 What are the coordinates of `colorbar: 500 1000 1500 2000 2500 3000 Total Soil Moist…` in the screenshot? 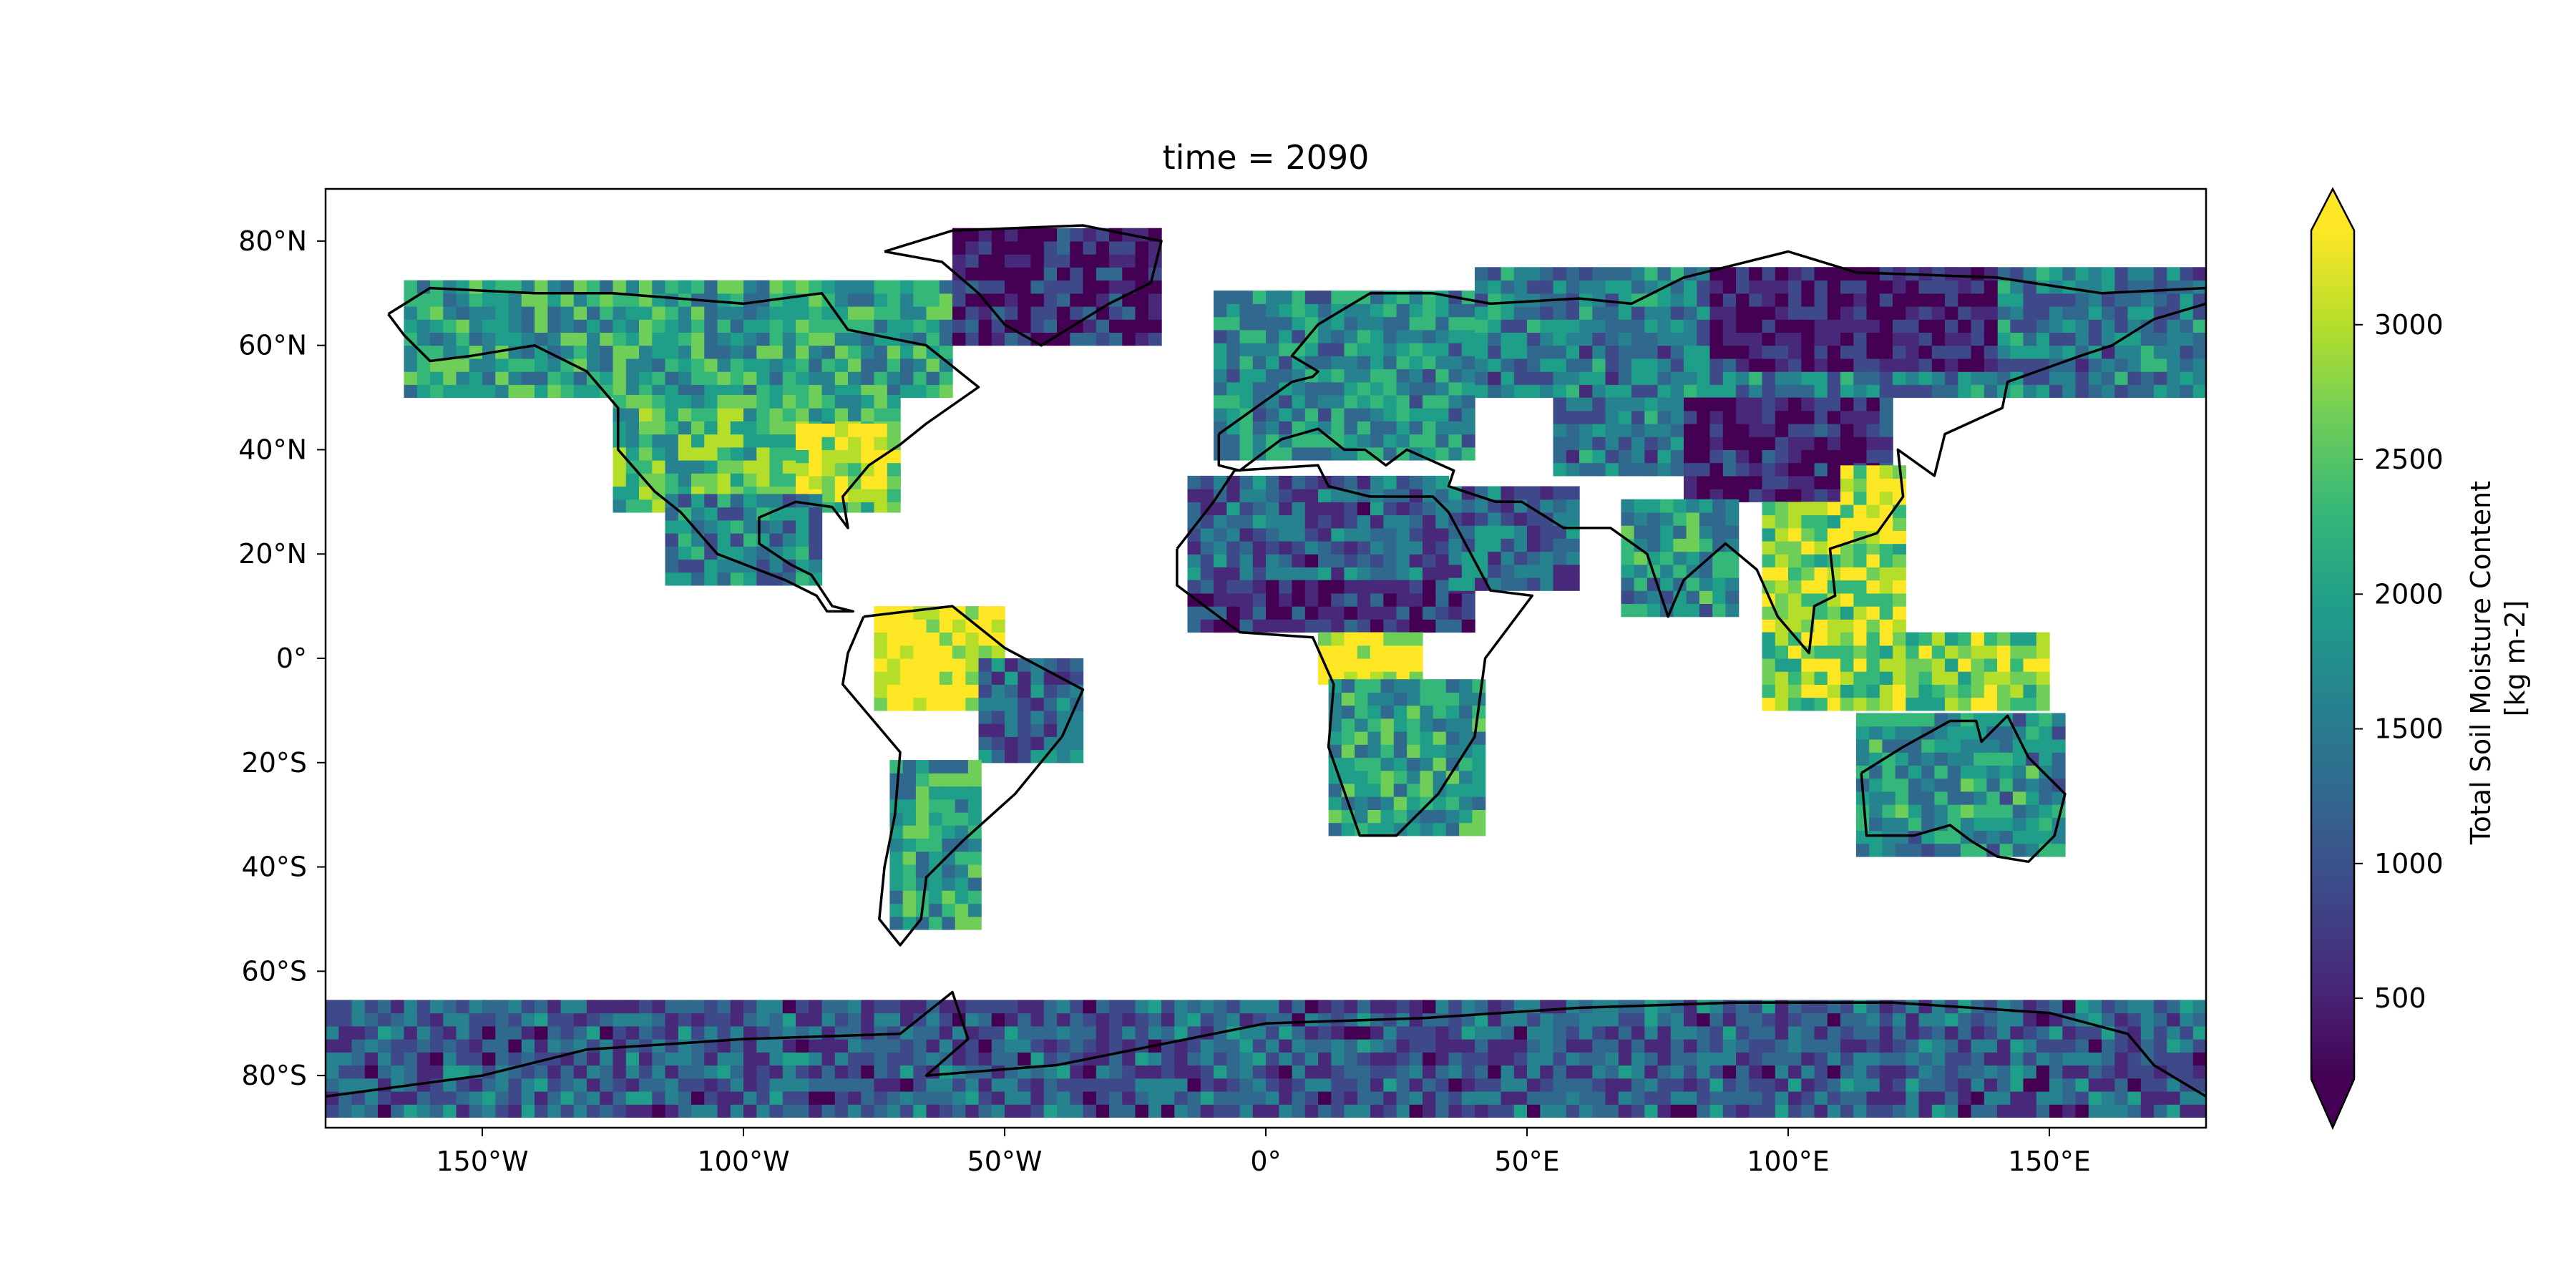 It's located at (2420, 659).